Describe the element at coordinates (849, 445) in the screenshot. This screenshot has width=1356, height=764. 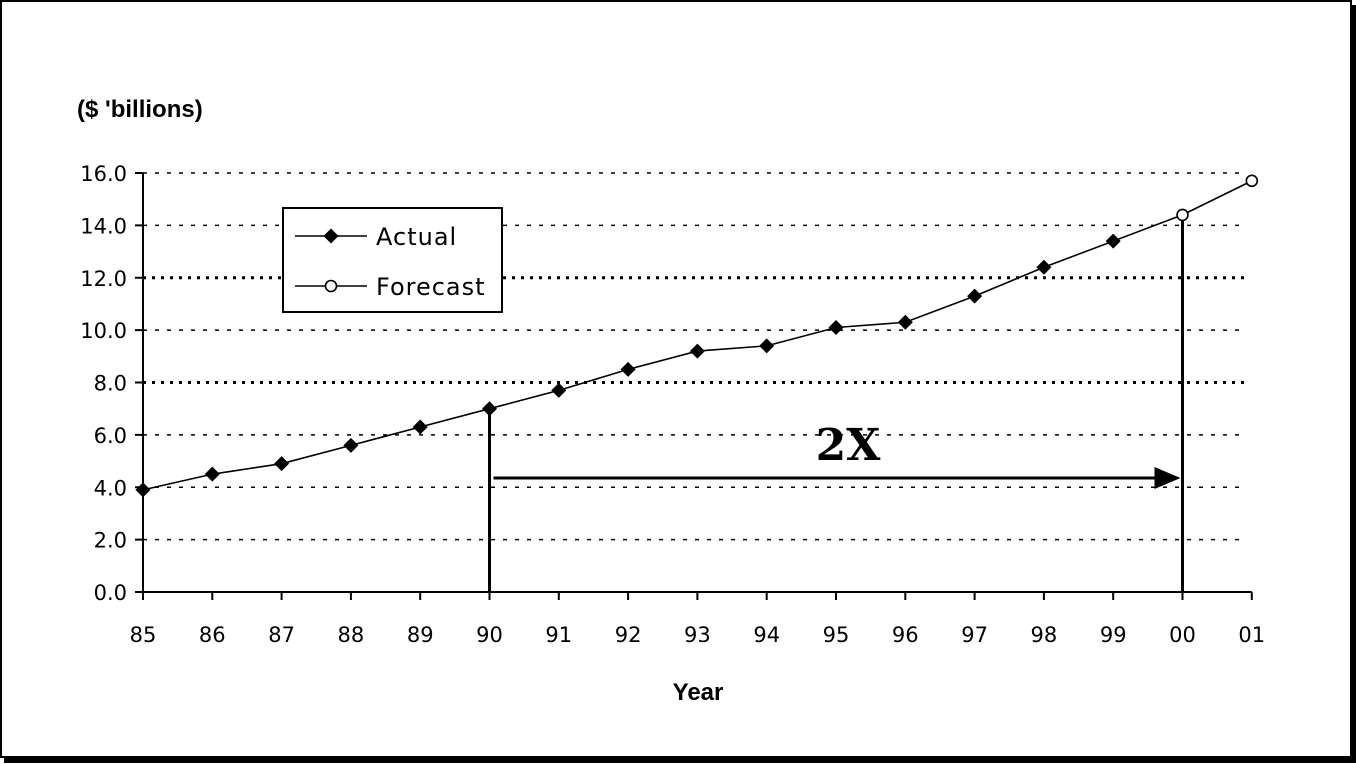
I see `annotation-label: 2X` at that location.